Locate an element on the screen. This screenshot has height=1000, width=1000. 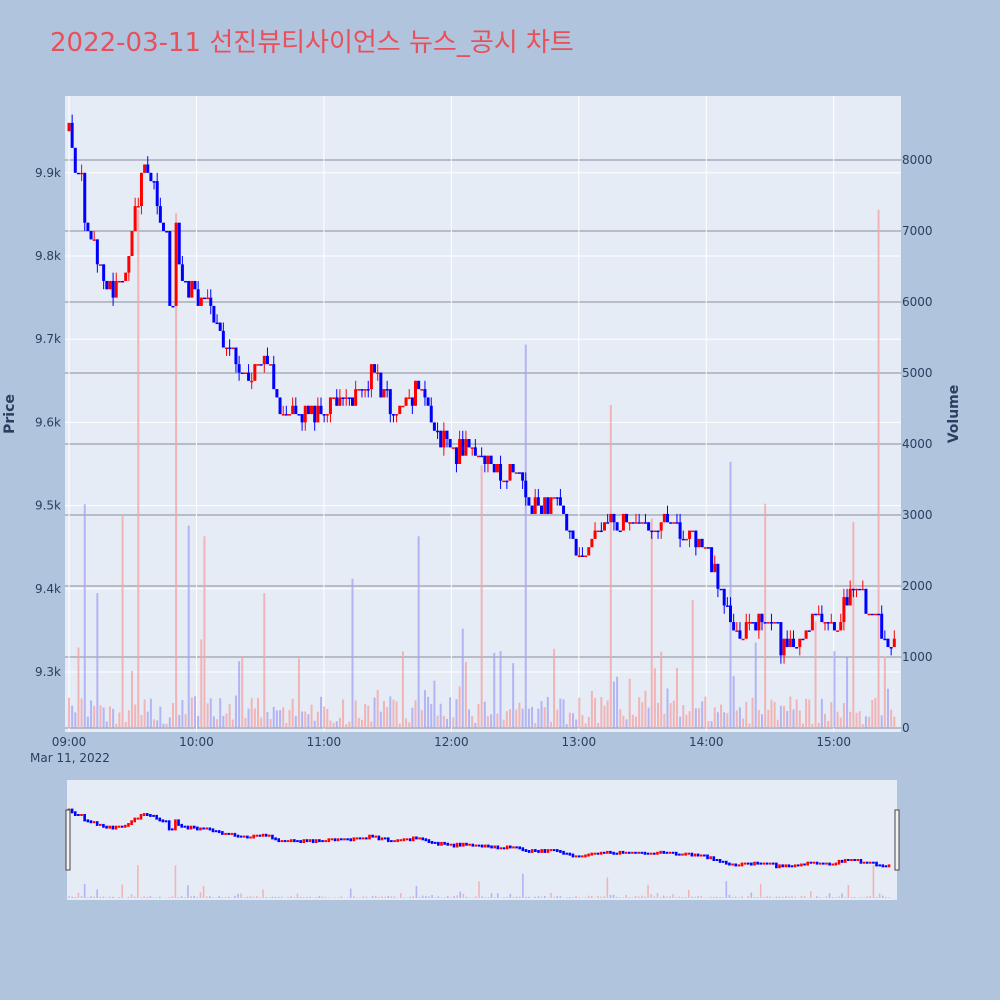
rangeslider-background is located at coordinates (482, 840).